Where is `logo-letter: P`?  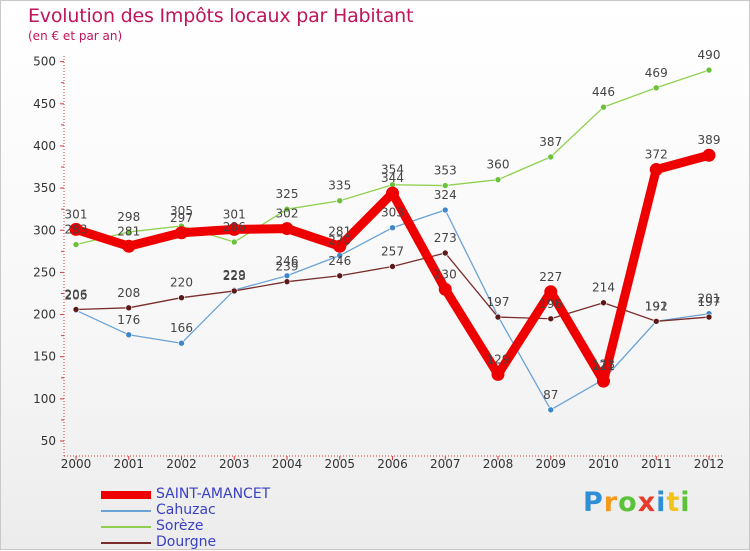
logo-letter: P is located at coordinates (593, 502).